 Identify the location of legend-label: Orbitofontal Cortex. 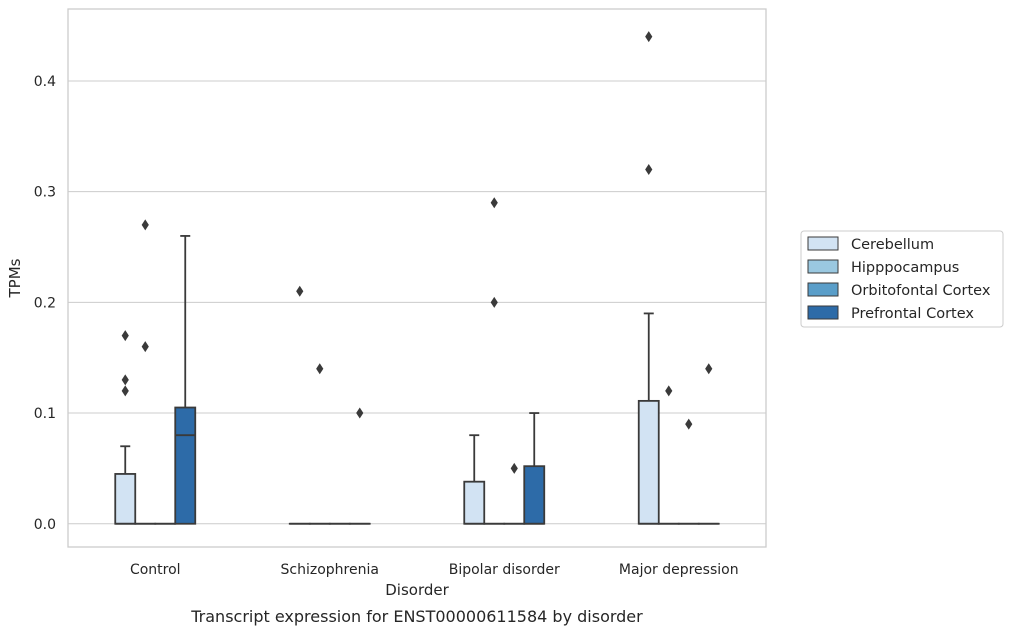
(921, 291).